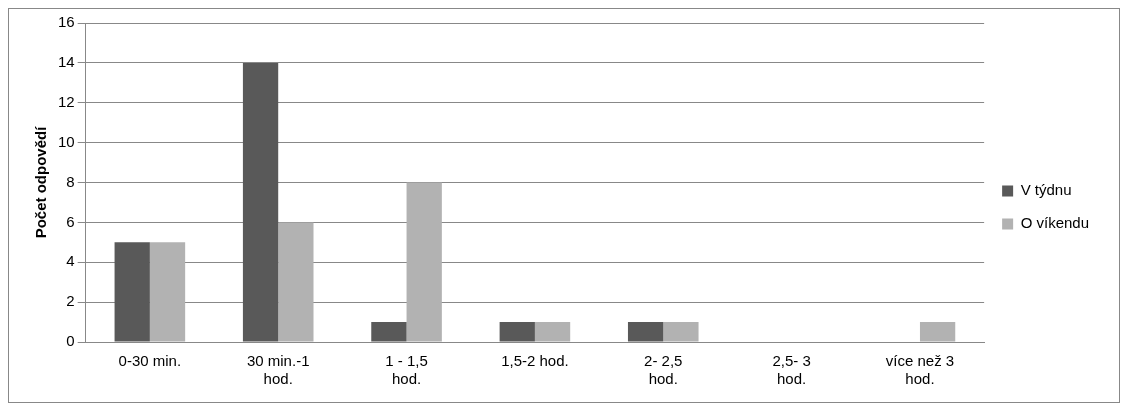  What do you see at coordinates (66, 62) in the screenshot?
I see `y-tick-label: 14` at bounding box center [66, 62].